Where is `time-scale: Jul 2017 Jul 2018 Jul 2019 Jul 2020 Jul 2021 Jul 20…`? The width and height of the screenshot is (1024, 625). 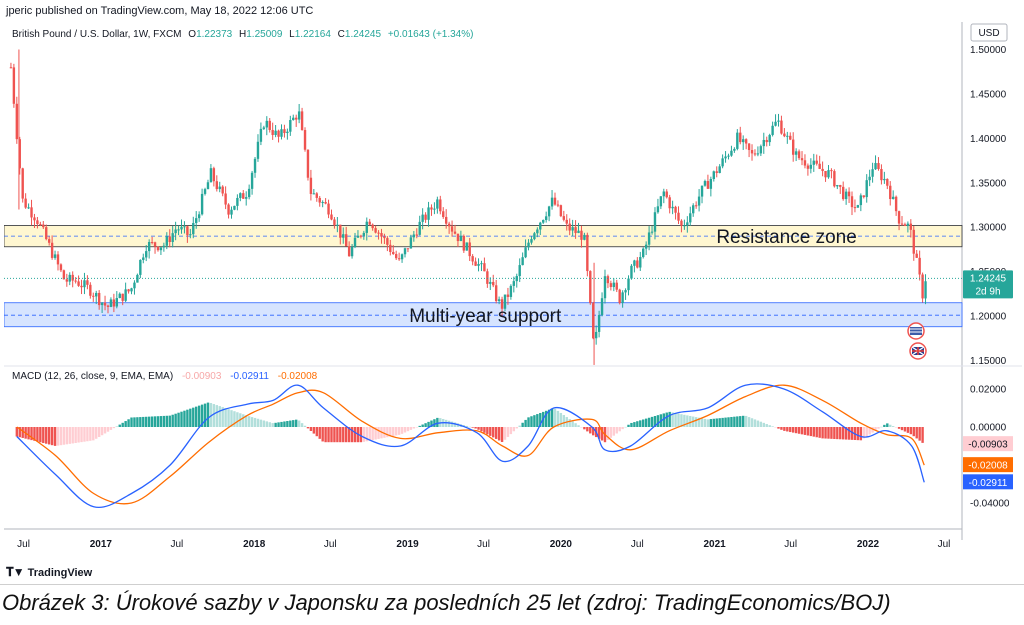
time-scale: Jul 2017 Jul 2018 Jul 2019 Jul 2020 Jul 2021 Jul 20… is located at coordinates (483, 544).